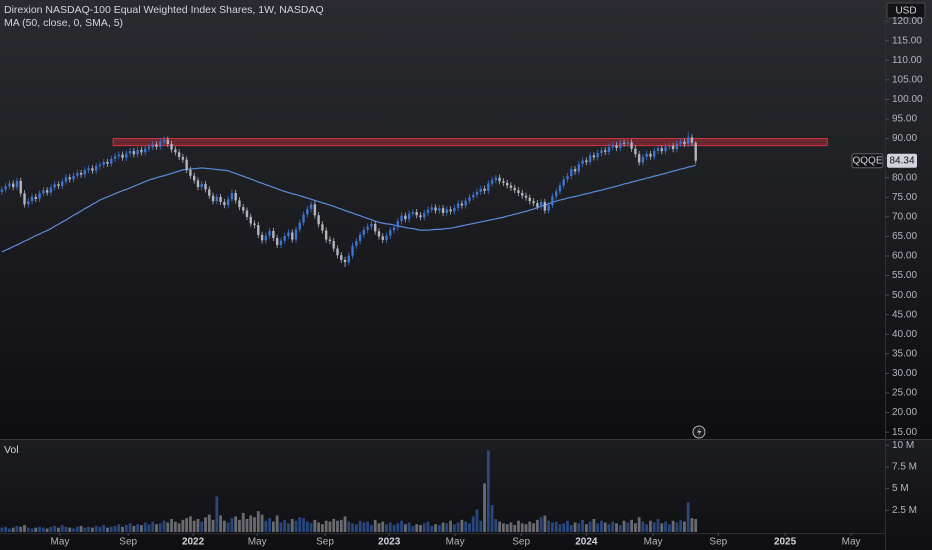 This screenshot has height=550, width=932. I want to click on volume-tick-label: 5 M, so click(900, 488).